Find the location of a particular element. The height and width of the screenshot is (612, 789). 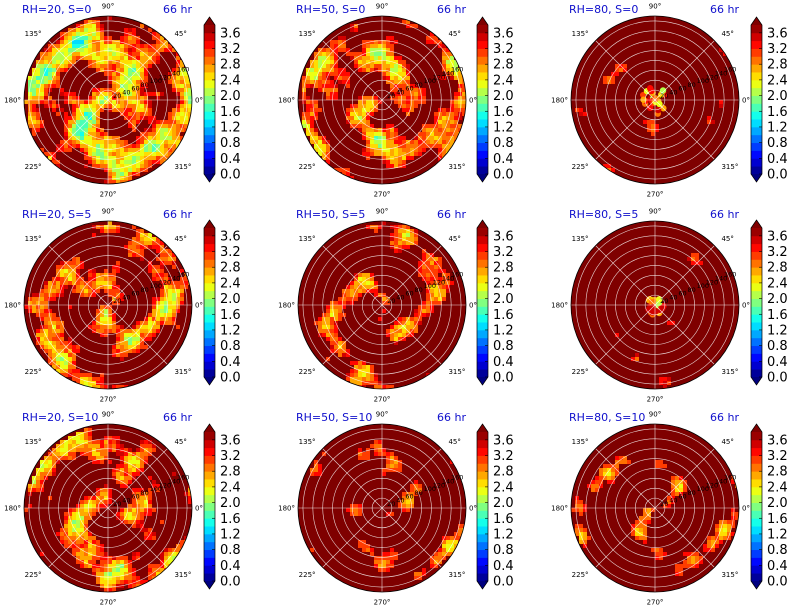

colorbar-tick-label: 3.6 is located at coordinates (777, 440).